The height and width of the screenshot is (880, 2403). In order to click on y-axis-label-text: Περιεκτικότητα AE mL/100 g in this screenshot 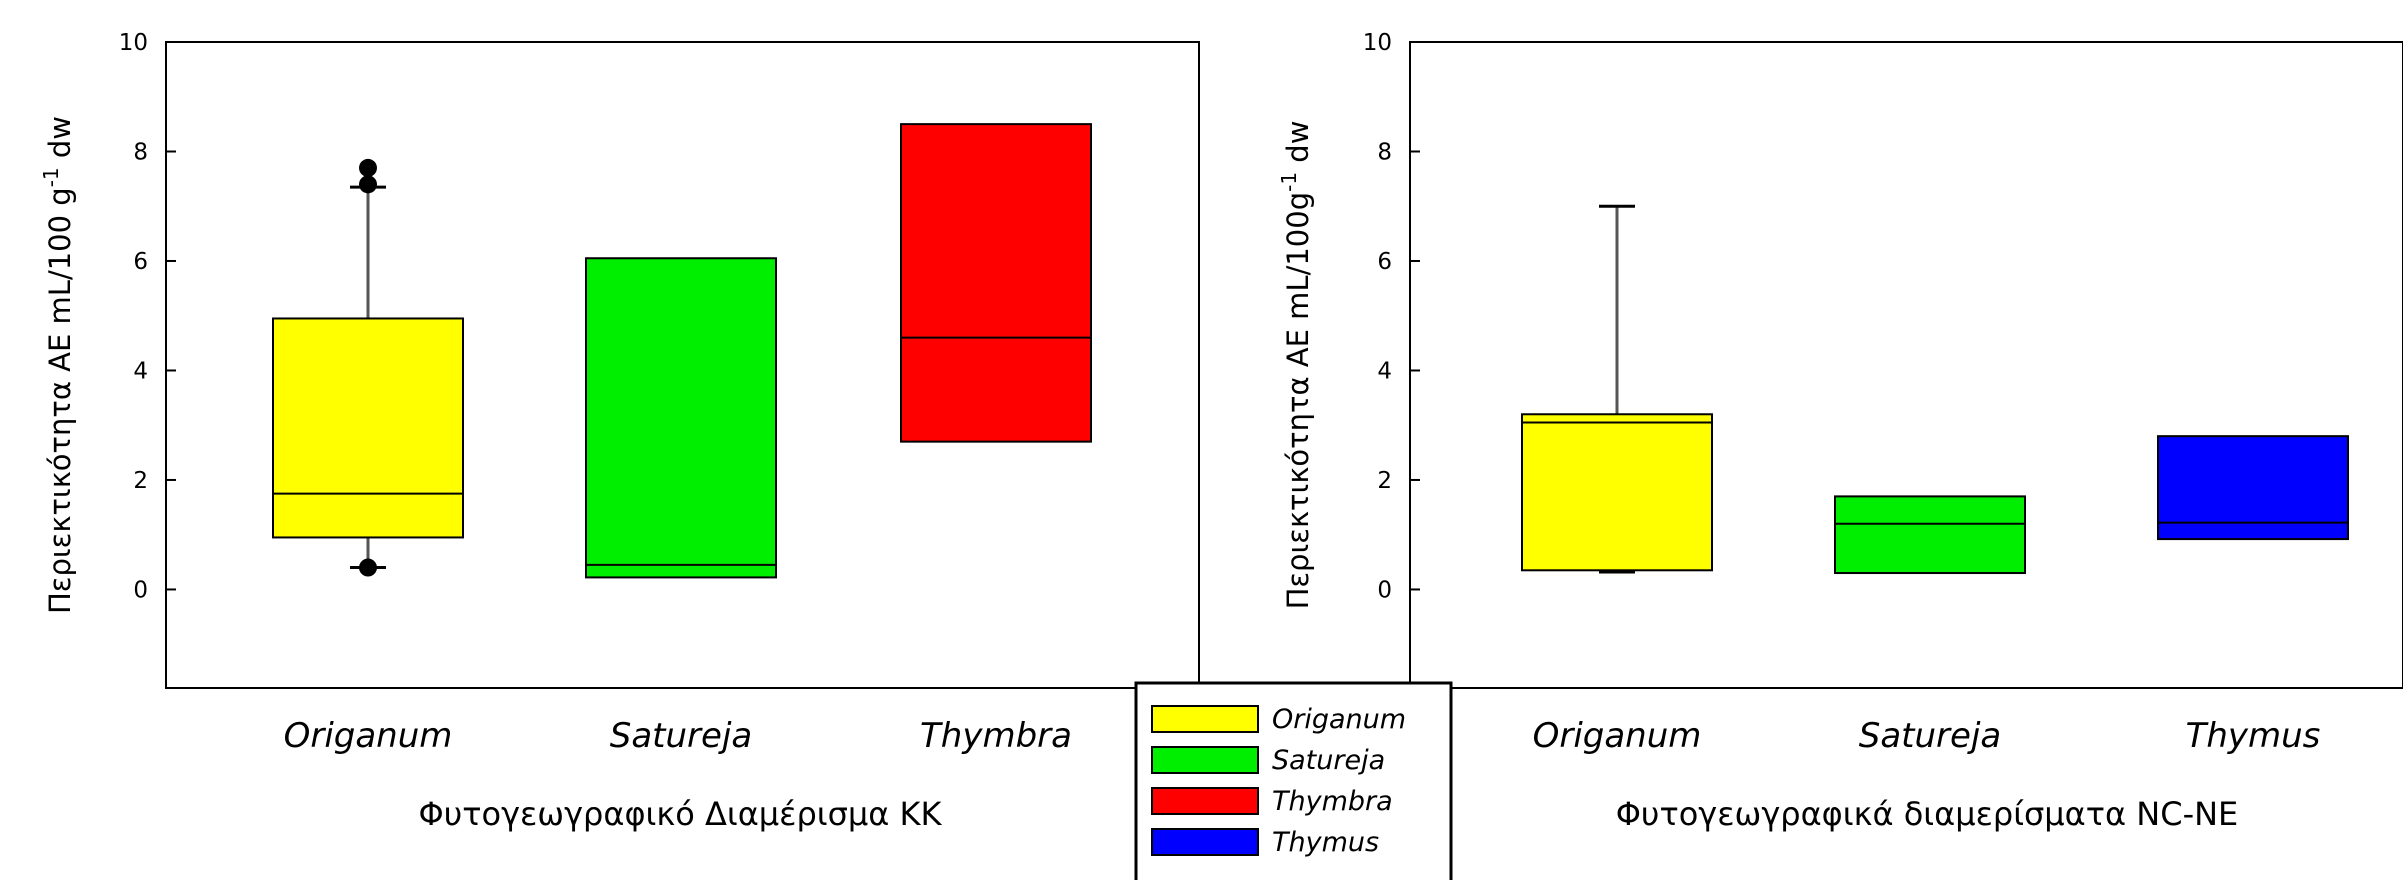, I will do `click(60, 400)`.